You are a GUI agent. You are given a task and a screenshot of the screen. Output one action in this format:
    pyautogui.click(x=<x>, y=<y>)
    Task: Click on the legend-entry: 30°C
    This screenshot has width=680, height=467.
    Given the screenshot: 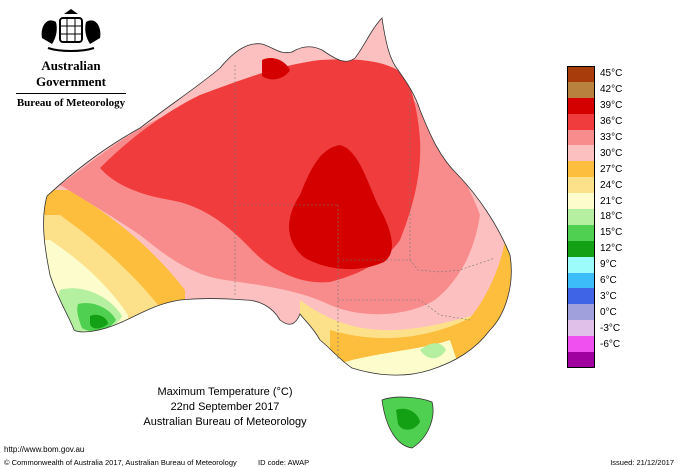 What is the action you would take?
    pyautogui.click(x=602, y=153)
    